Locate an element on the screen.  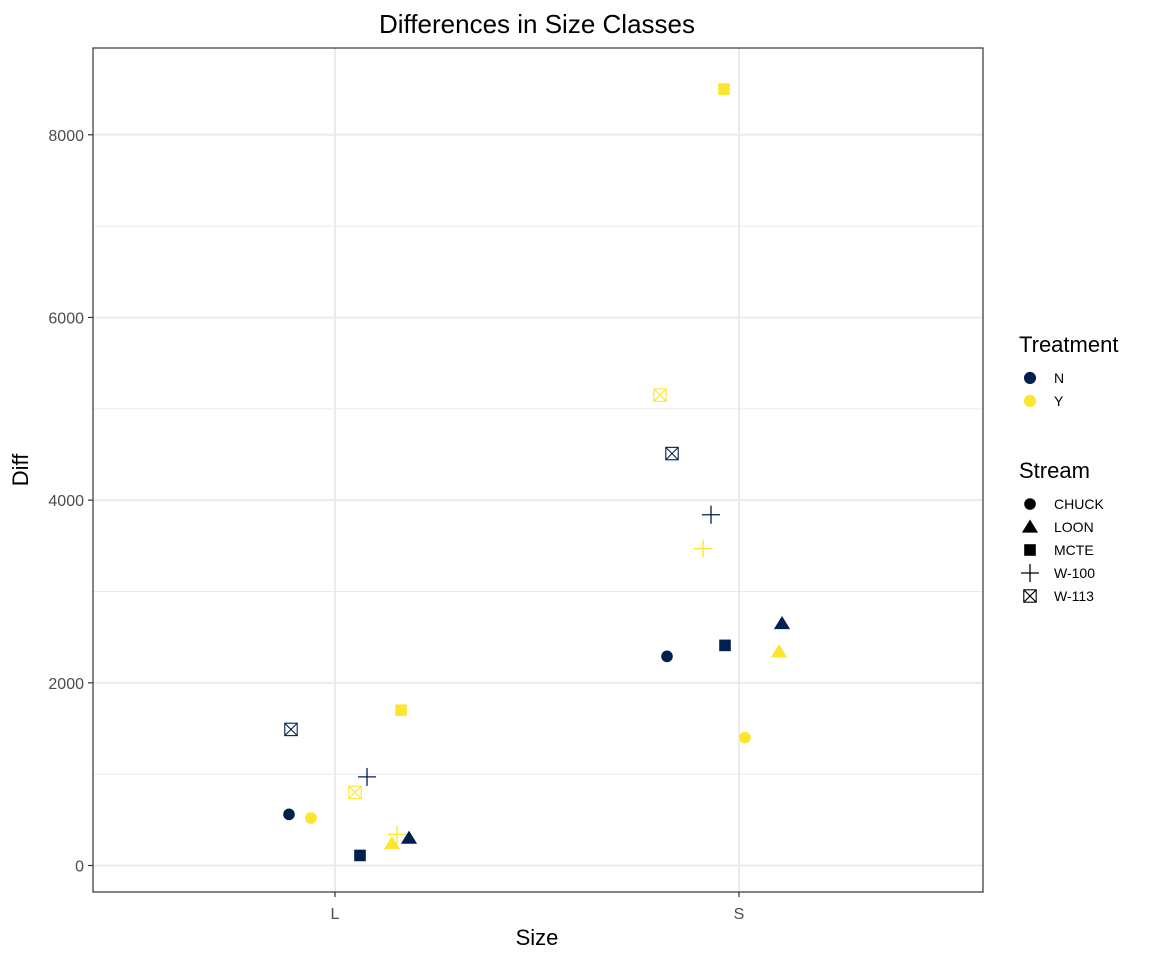
legend-key-treatment-y is located at coordinates (1030, 401).